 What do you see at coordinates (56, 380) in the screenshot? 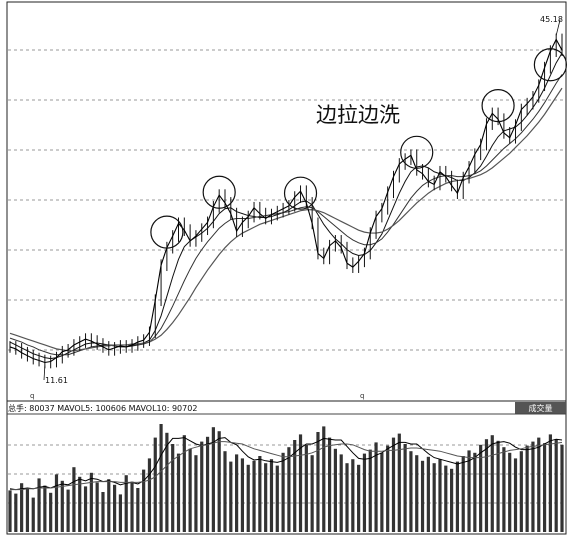
I see `low-price-label: 11.61` at bounding box center [56, 380].